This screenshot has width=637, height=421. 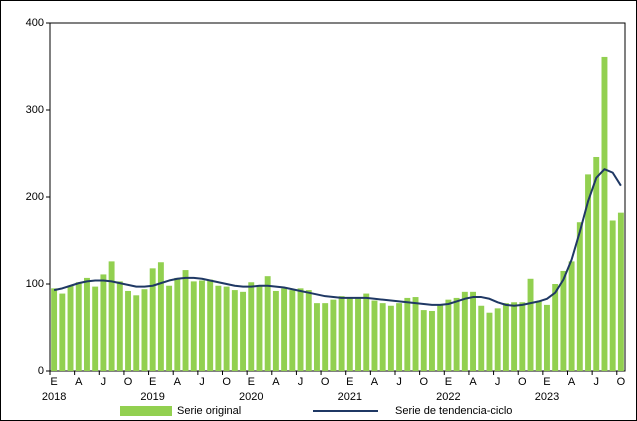 I want to click on y-tick-label: 400, so click(x=35, y=23).